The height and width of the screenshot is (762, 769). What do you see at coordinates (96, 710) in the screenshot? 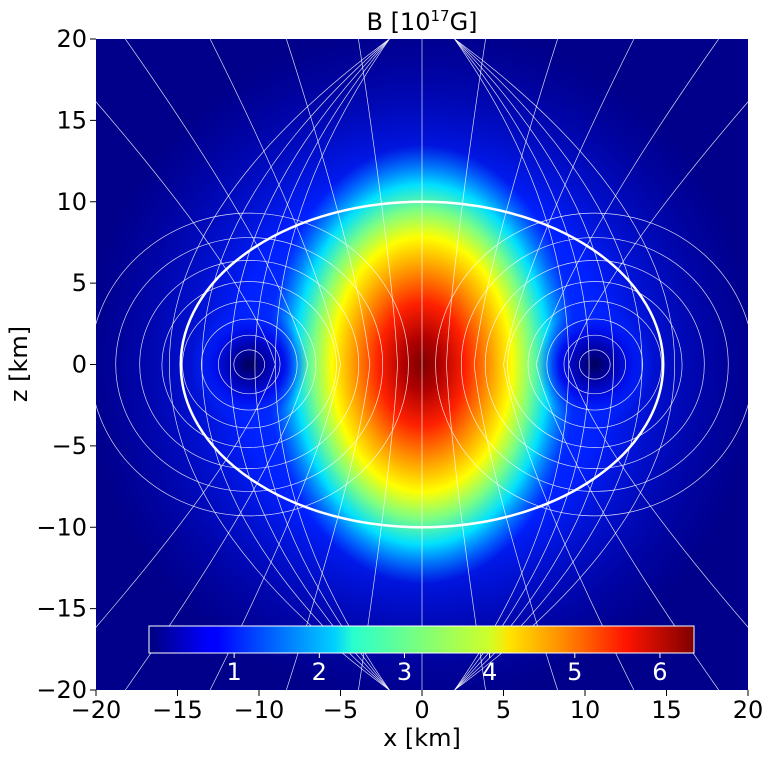
I see `x-tick-label: −20` at bounding box center [96, 710].